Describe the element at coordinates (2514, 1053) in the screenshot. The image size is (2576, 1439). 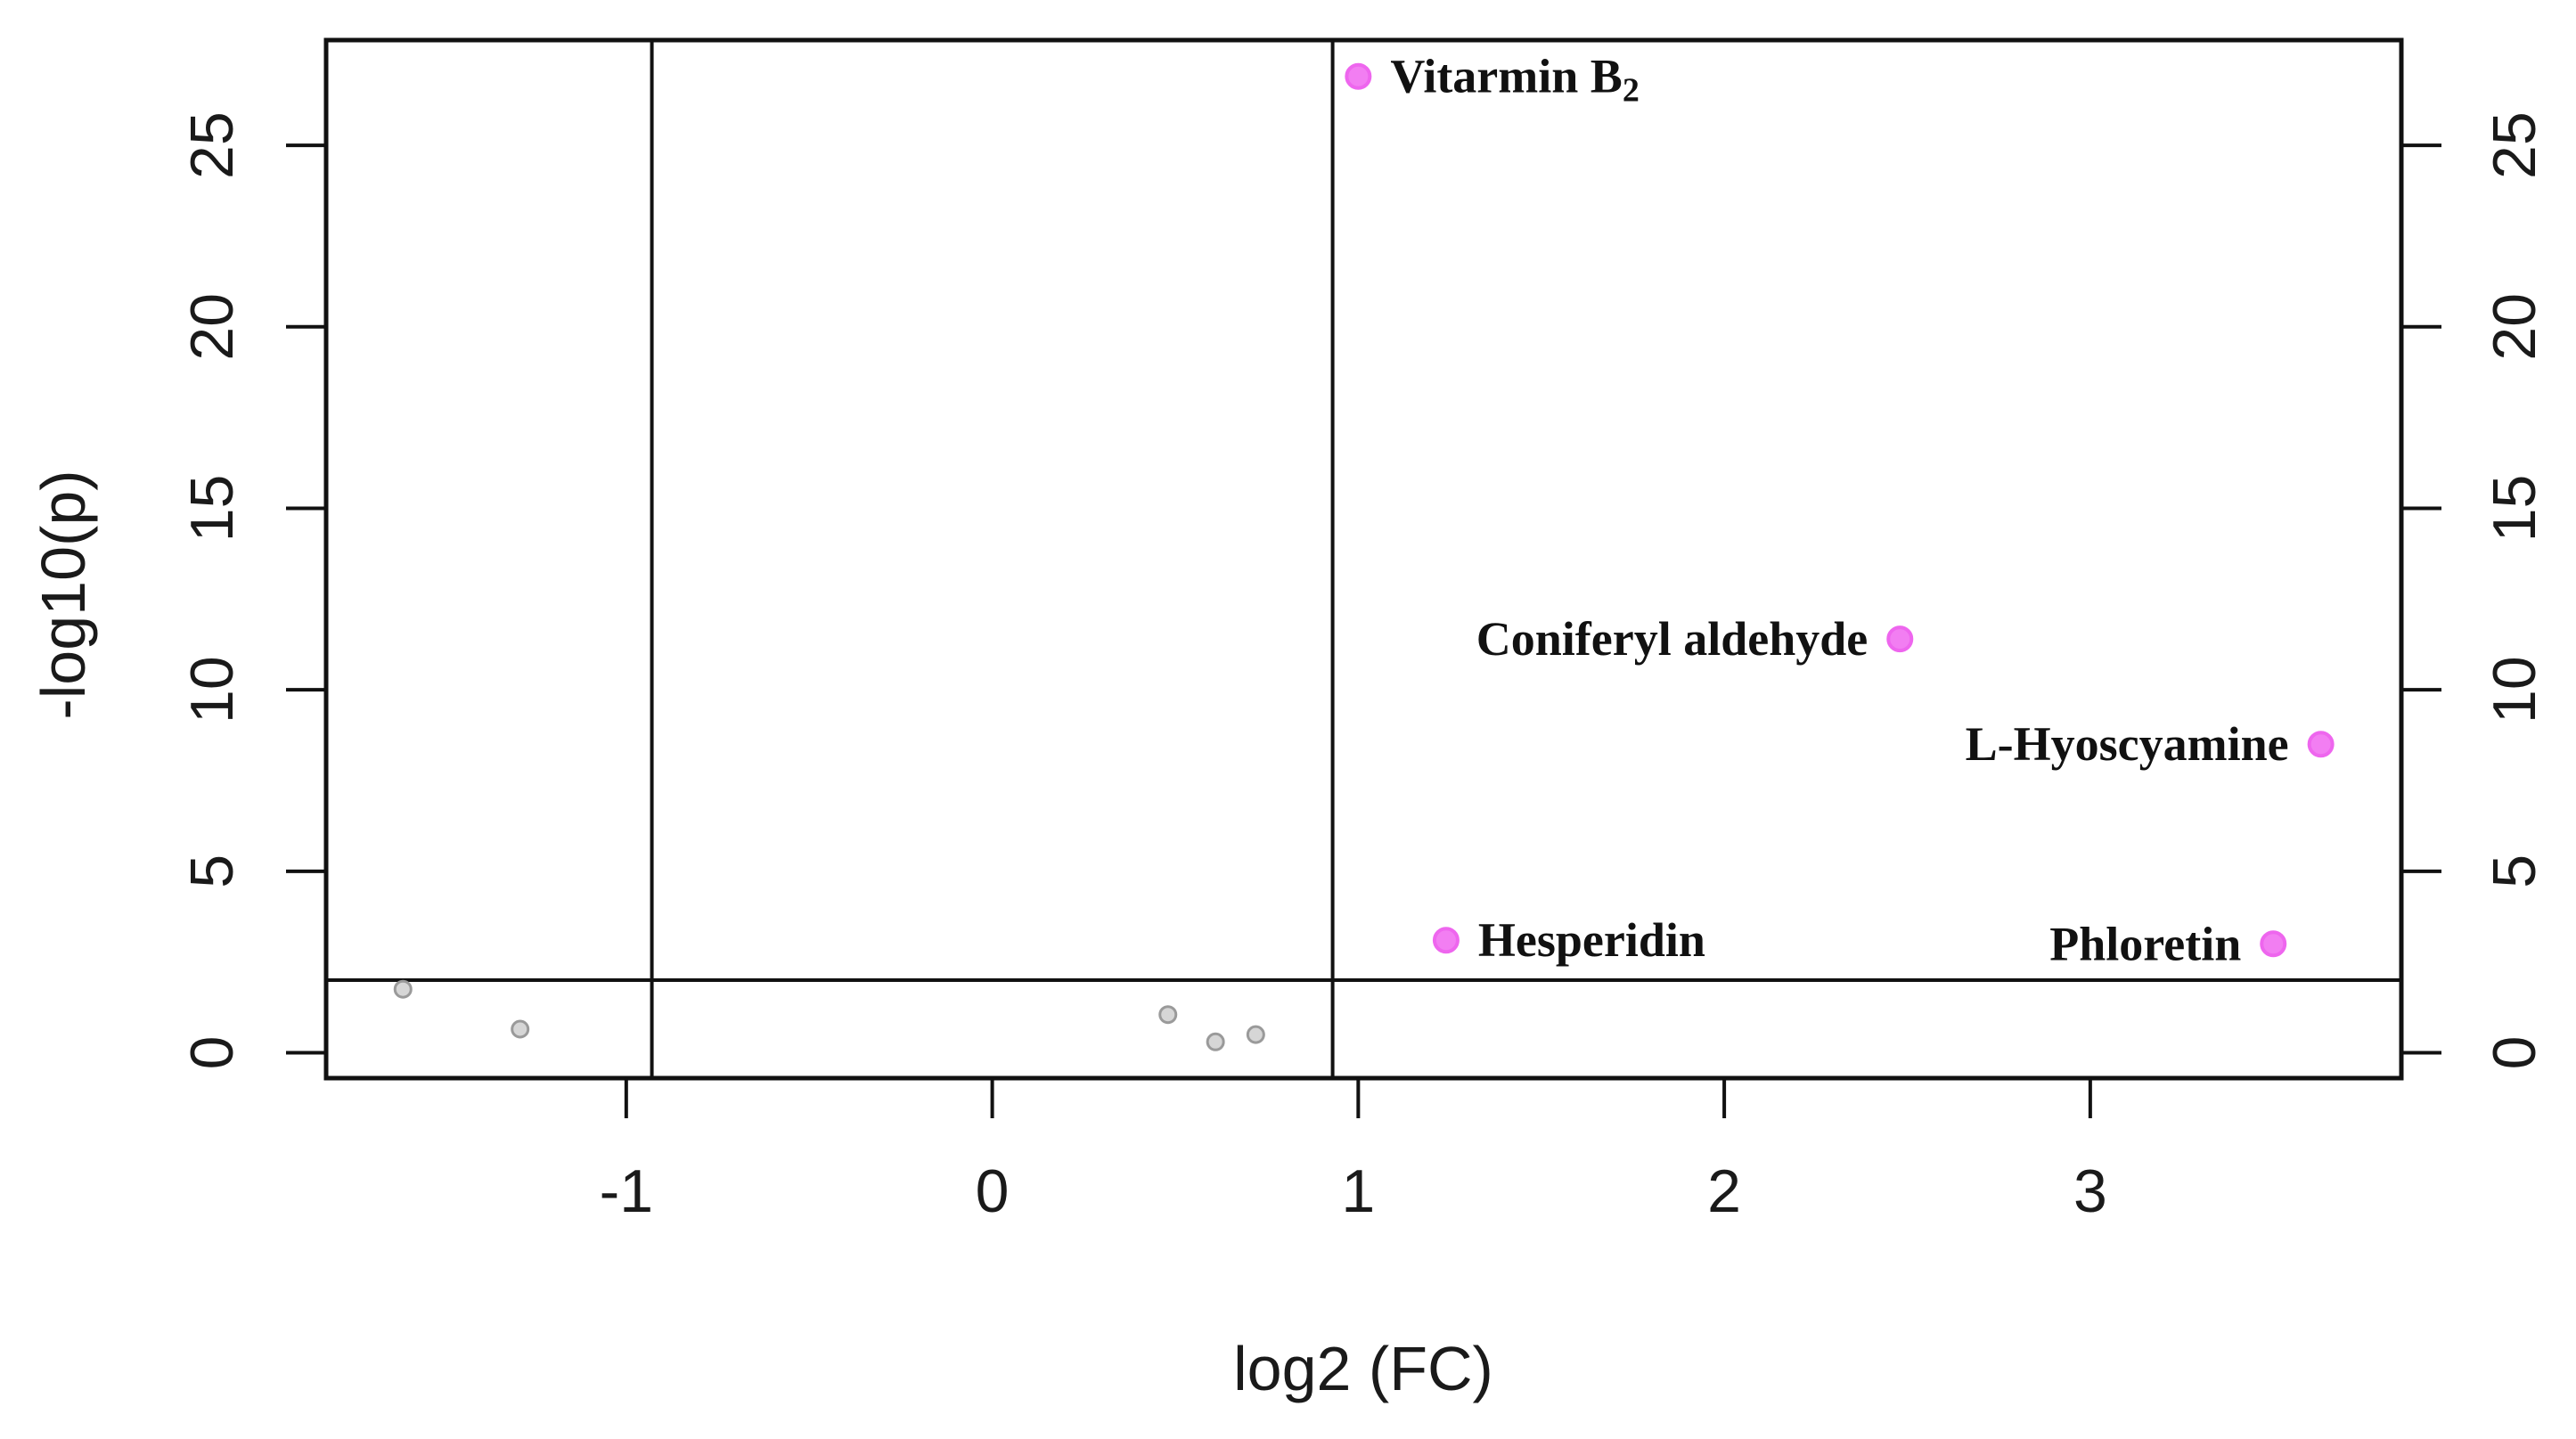
I see `y-tick-label-right: 0` at that location.